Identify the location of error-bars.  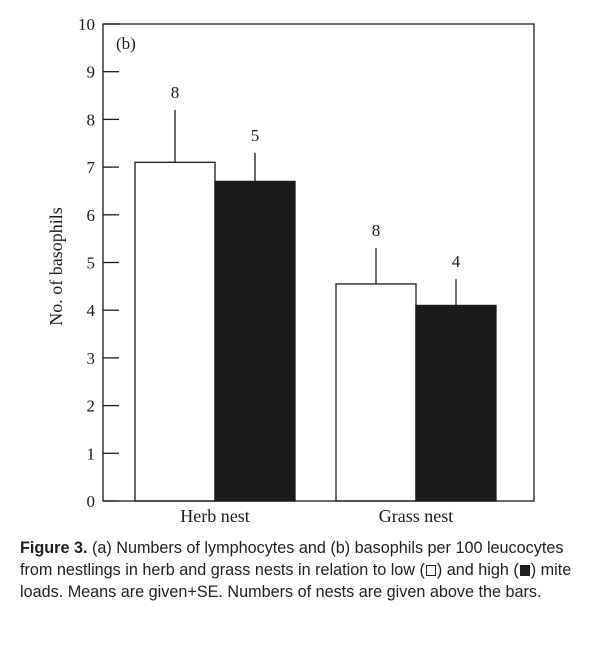
(315, 207).